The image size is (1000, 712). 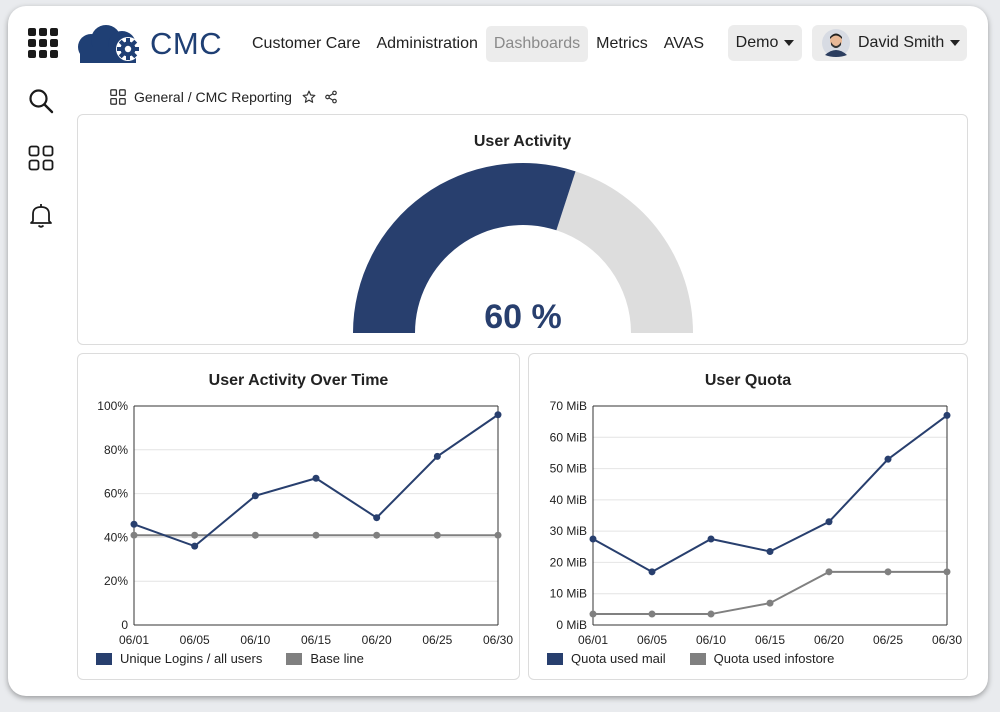 I want to click on chart-legend: Unique Logins / all users Base line, so click(x=242, y=658).